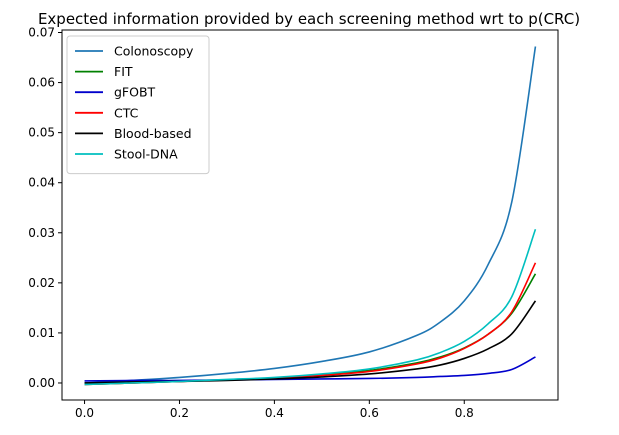 Image resolution: width=619 pixels, height=435 pixels. Describe the element at coordinates (310, 369) in the screenshot. I see `series-line-gfobt` at that location.